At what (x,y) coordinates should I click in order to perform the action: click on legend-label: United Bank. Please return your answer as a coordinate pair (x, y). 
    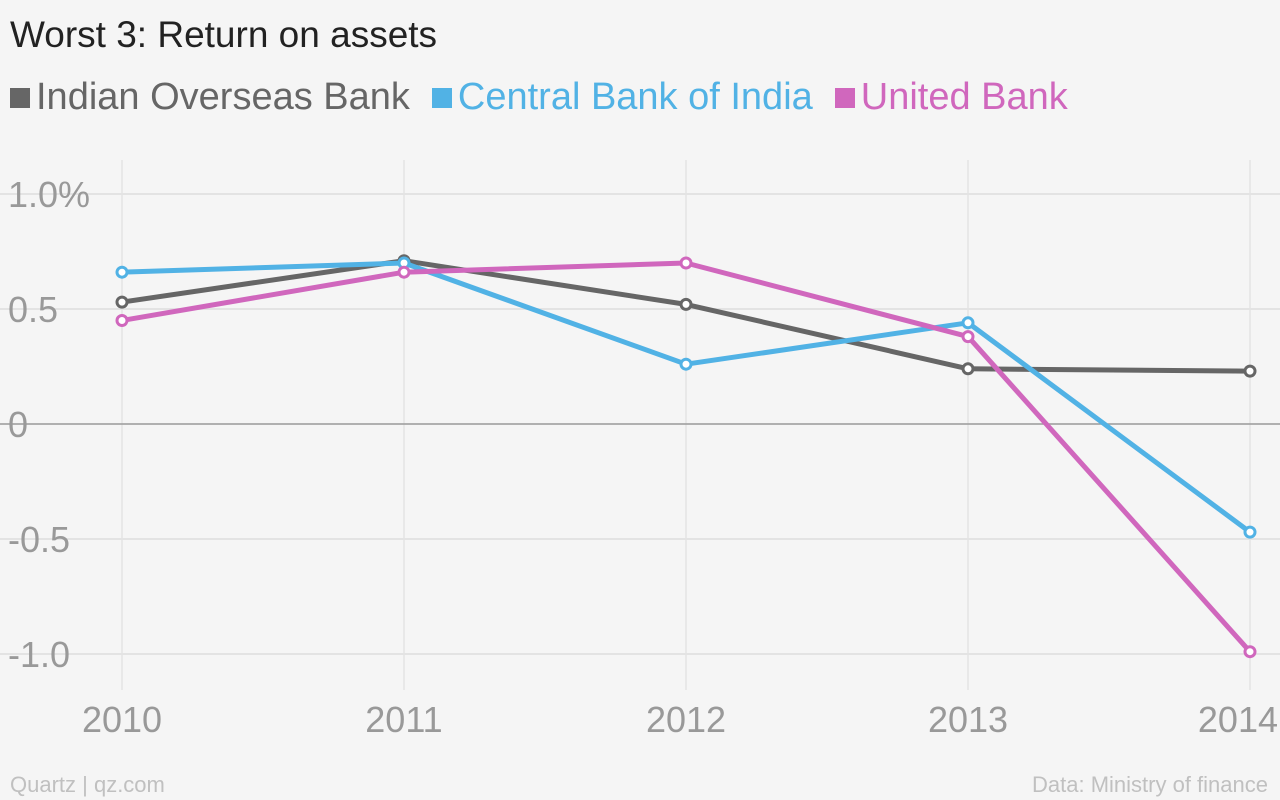
    Looking at the image, I should click on (964, 97).